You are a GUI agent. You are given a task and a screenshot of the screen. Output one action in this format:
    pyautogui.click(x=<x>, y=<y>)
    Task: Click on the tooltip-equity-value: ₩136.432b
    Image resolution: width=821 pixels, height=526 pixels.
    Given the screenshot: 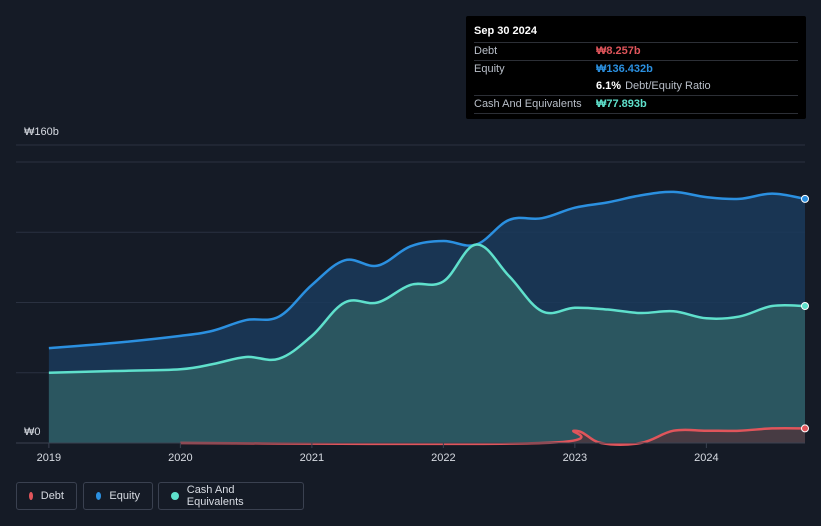 What is the action you would take?
    pyautogui.click(x=624, y=69)
    